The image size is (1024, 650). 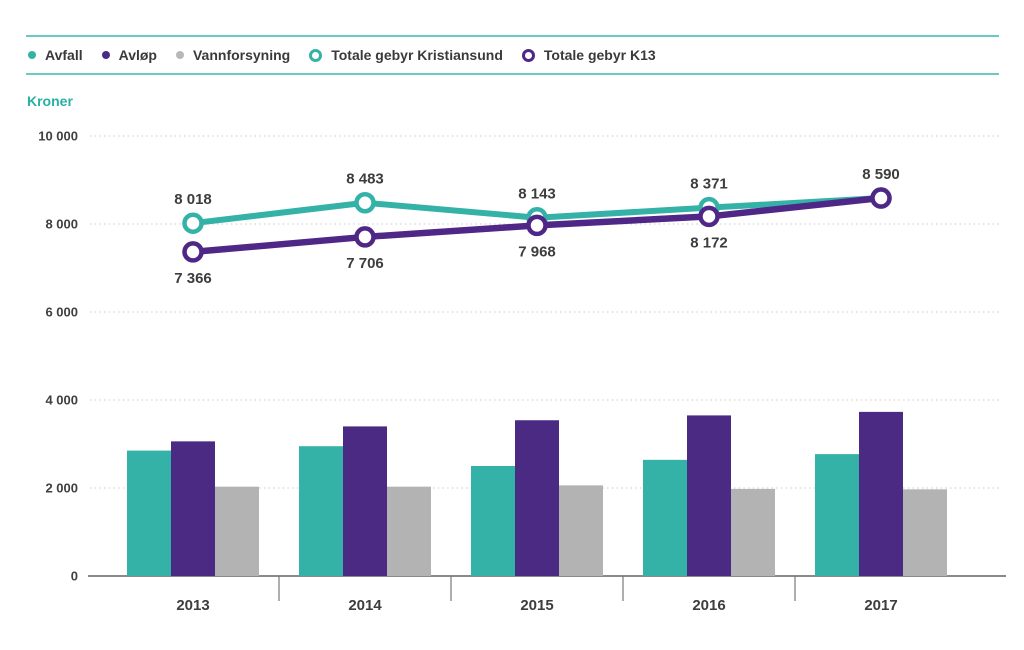 I want to click on bar-avfall-2015, so click(x=493, y=521).